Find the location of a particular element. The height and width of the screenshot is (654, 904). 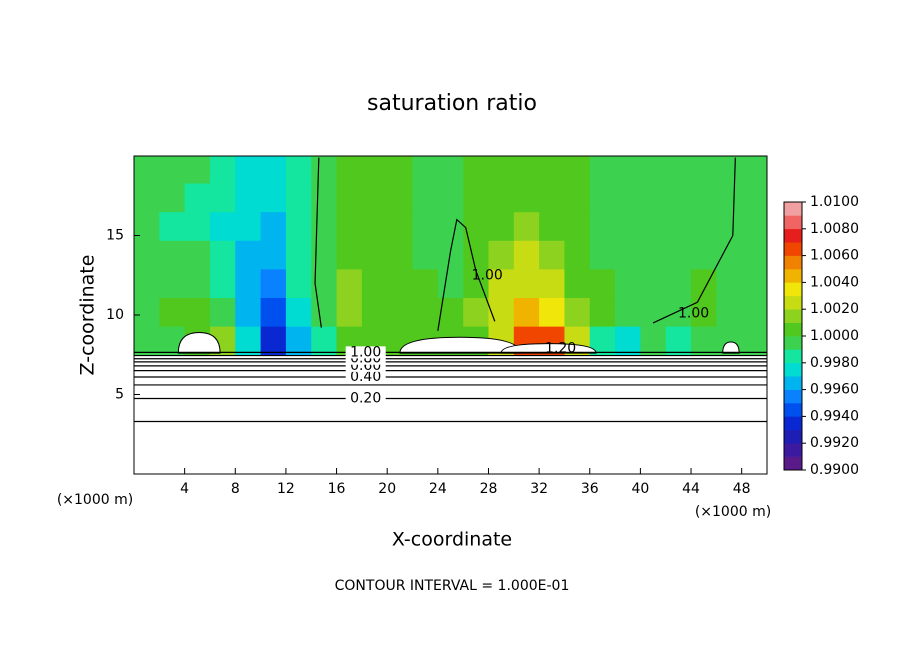

cloud-patch is located at coordinates (731, 347).